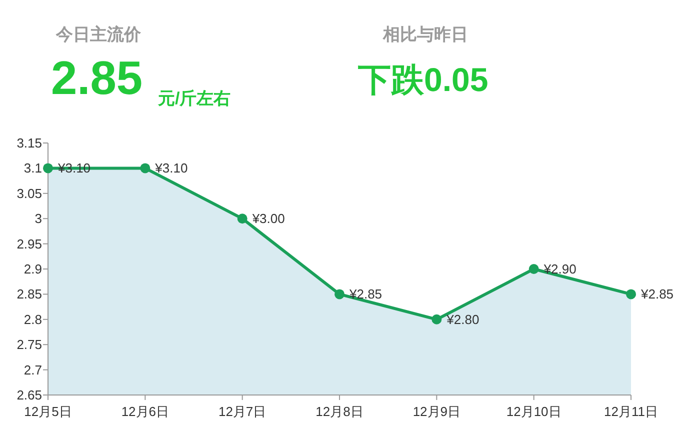  I want to click on x-tick-label: 12月8日, so click(340, 411).